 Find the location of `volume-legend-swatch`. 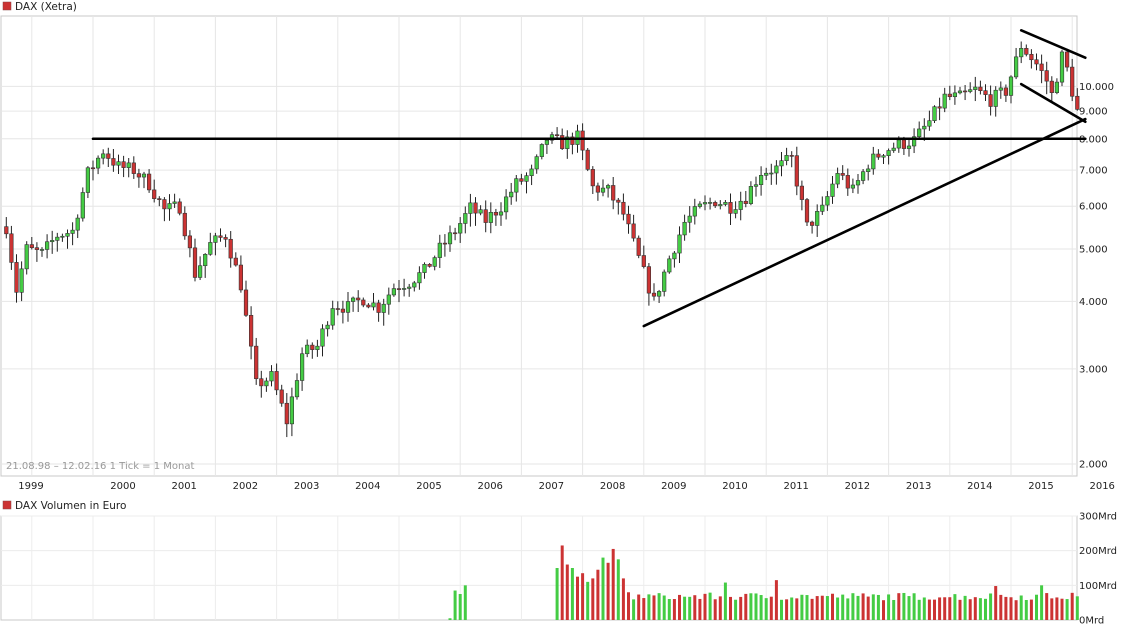

volume-legend-swatch is located at coordinates (7, 505).